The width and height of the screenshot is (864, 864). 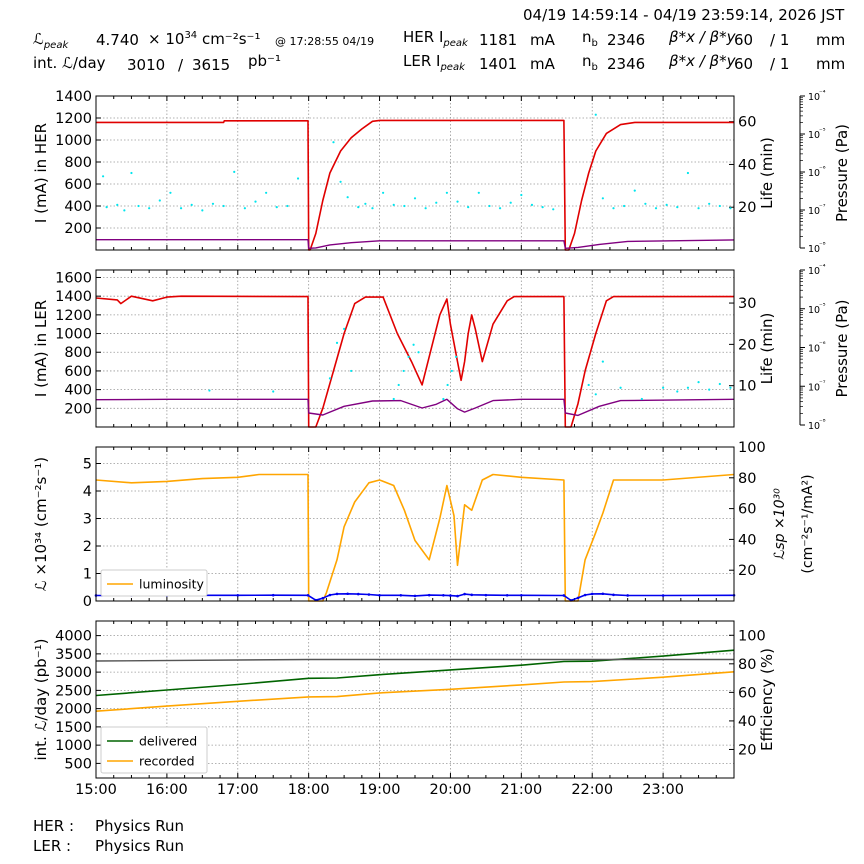 What do you see at coordinates (780, 64) in the screenshot?
I see `ler-beta-y: / 1` at bounding box center [780, 64].